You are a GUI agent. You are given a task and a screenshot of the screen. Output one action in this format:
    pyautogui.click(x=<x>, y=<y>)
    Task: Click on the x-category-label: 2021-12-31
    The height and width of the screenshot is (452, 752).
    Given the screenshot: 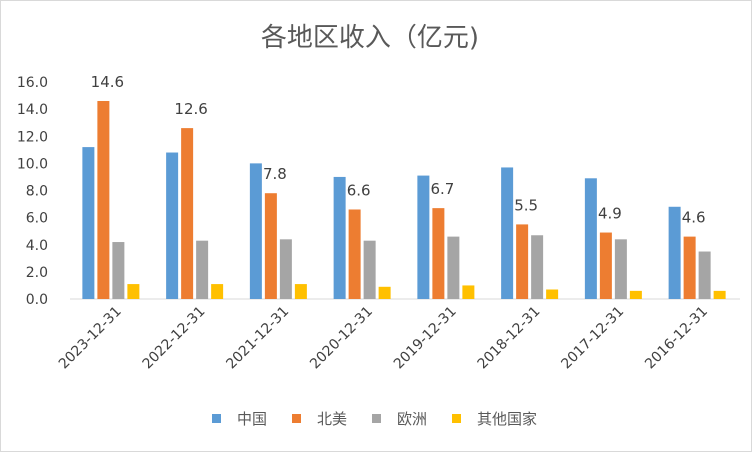 What is the action you would take?
    pyautogui.click(x=257, y=338)
    